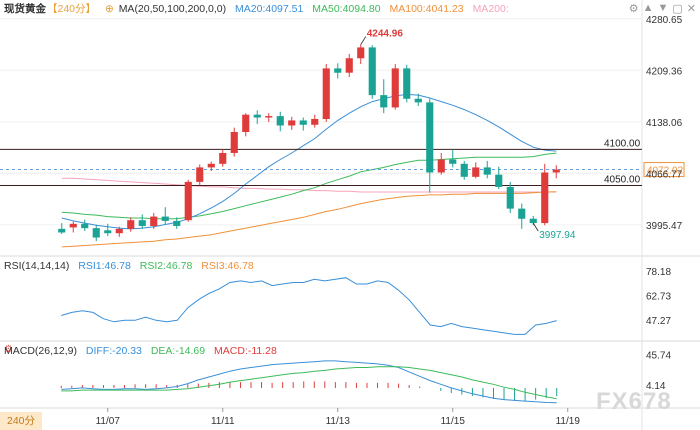  Describe the element at coordinates (426, 9) in the screenshot. I see `ma100-value: MA100:4041.23` at that location.